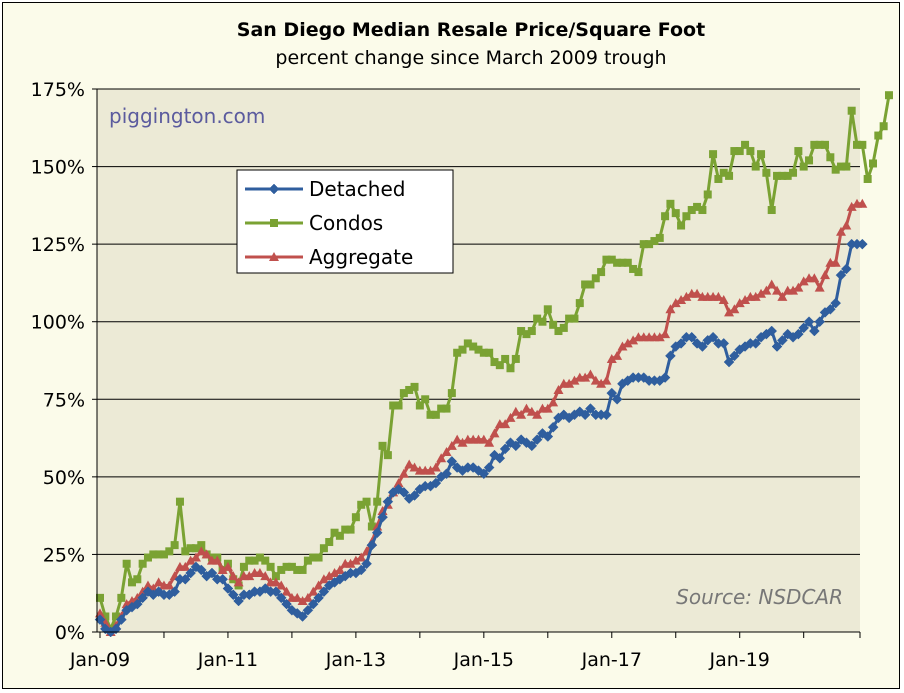  What do you see at coordinates (58, 168) in the screenshot?
I see `y-tick-label: 150%` at bounding box center [58, 168].